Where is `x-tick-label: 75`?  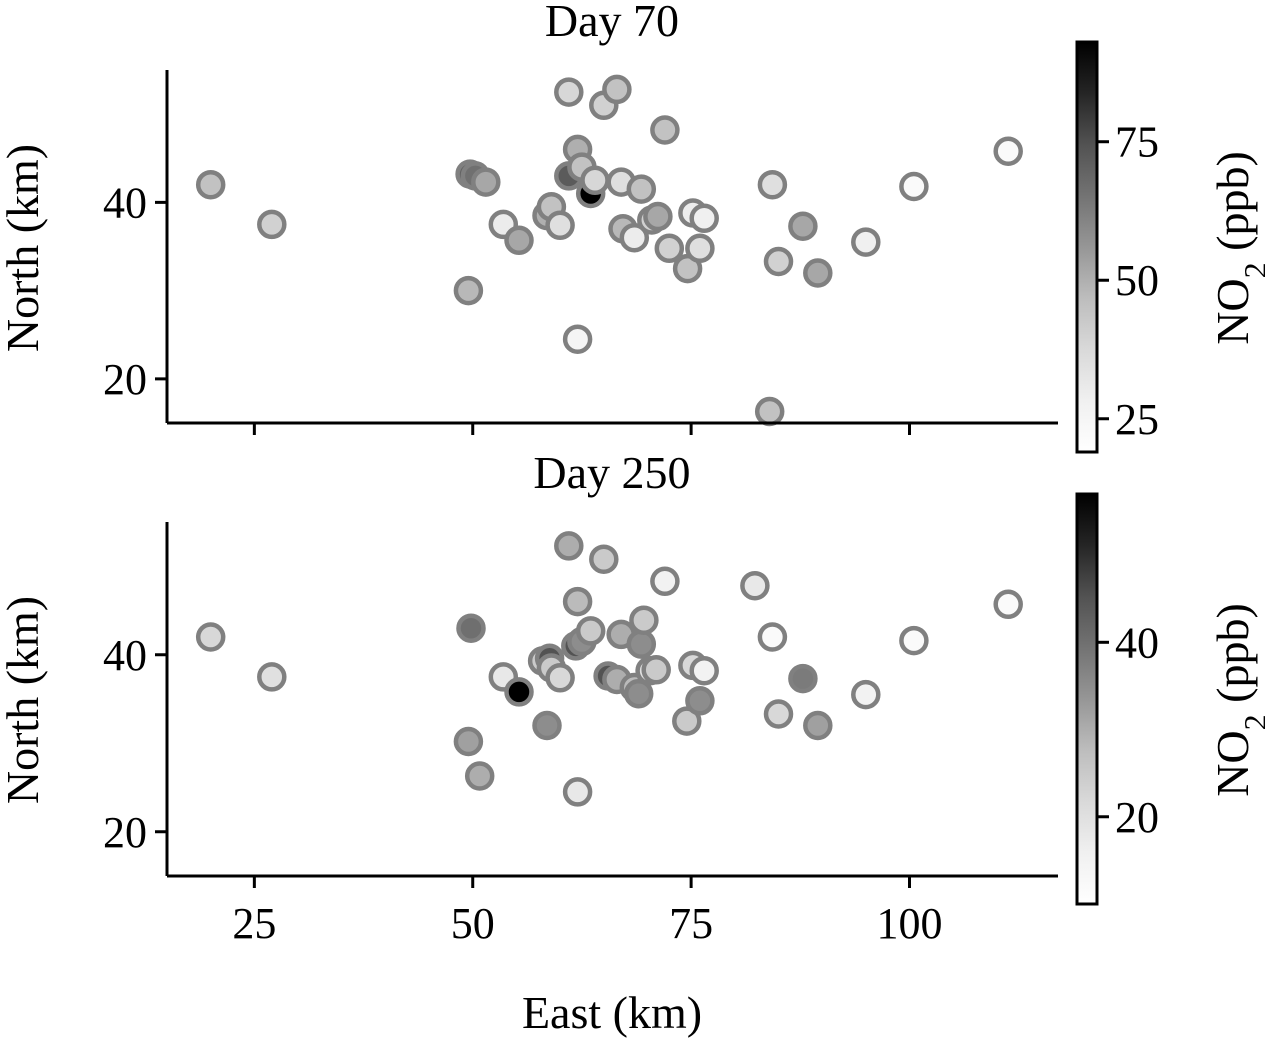
x-tick-label: 75 is located at coordinates (691, 923).